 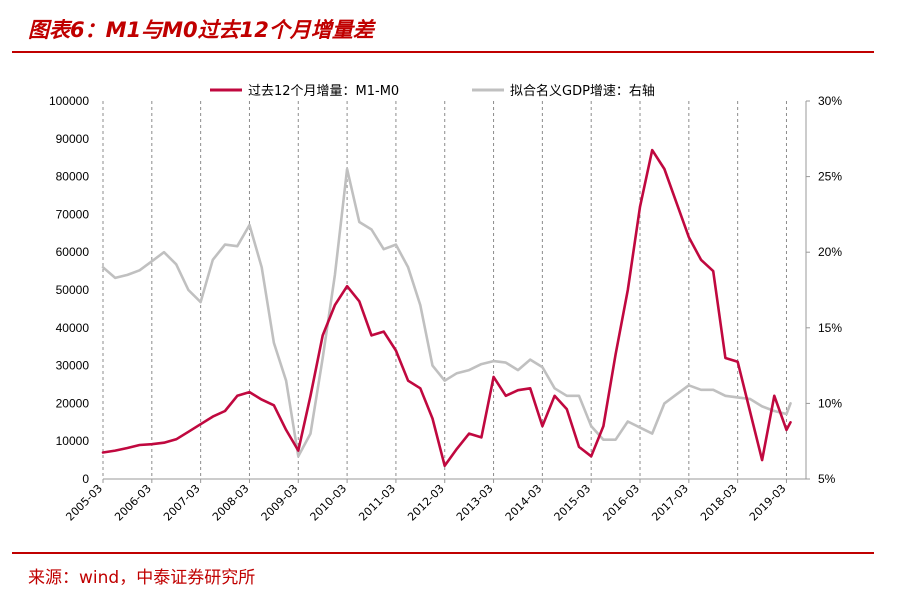 What do you see at coordinates (73, 403) in the screenshot?
I see `y-left-tick-label: 20000` at bounding box center [73, 403].